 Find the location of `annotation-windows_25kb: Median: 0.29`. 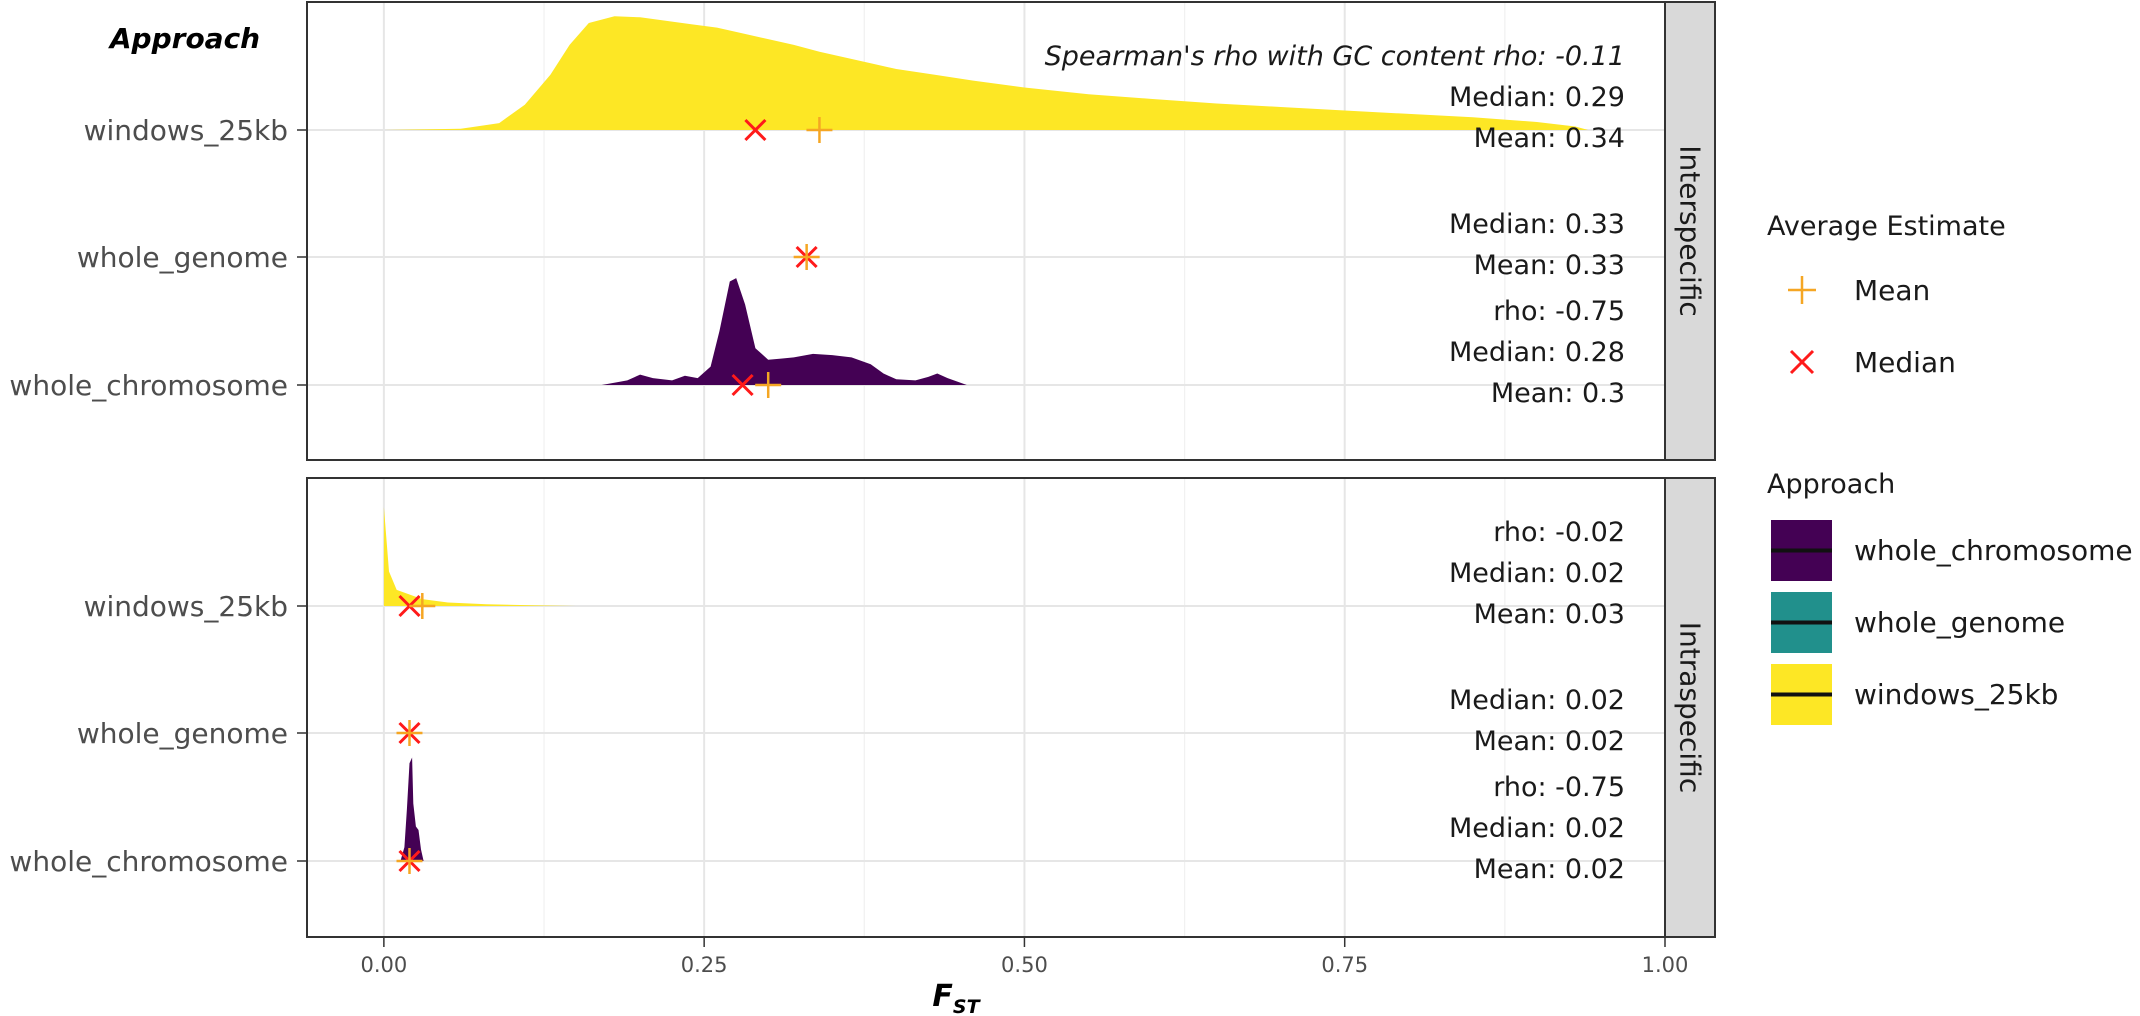

annotation-windows_25kb: Median: 0.29 is located at coordinates (1537, 97).